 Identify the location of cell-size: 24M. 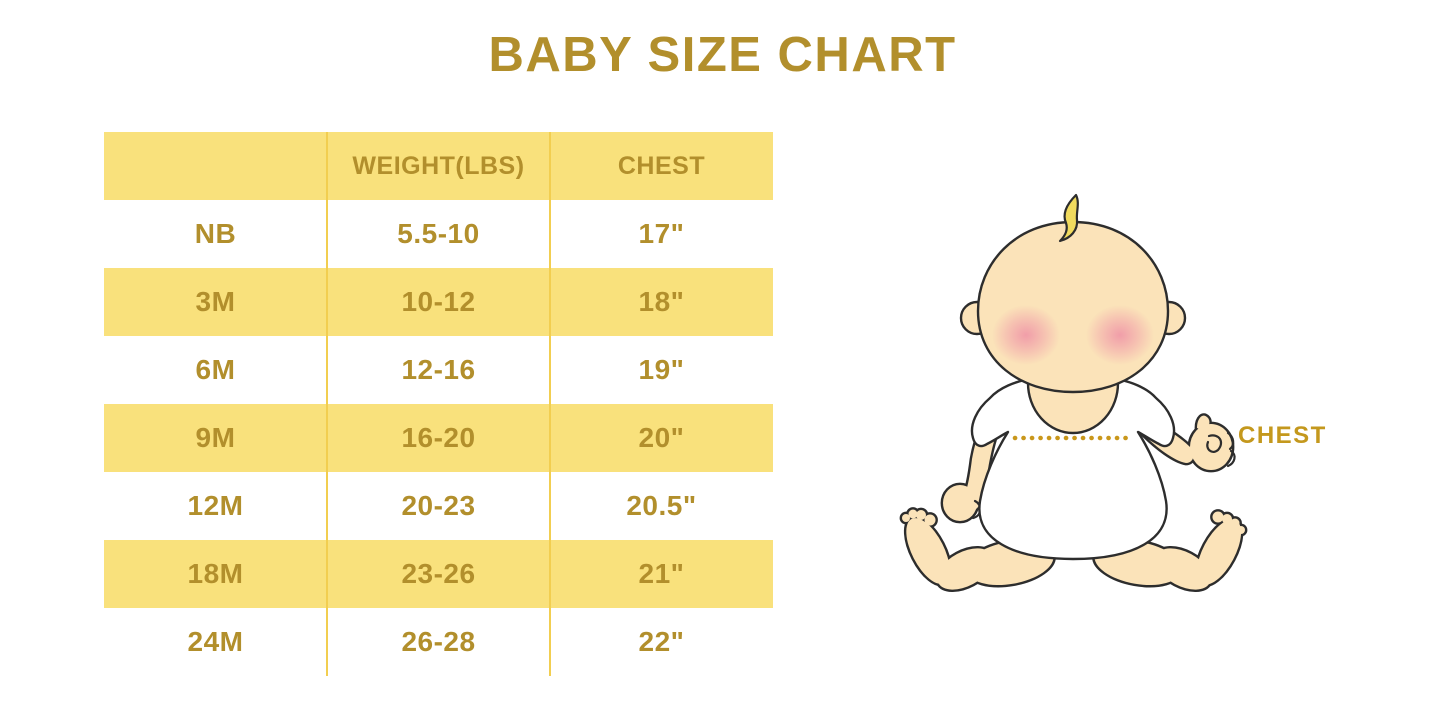
(215, 641).